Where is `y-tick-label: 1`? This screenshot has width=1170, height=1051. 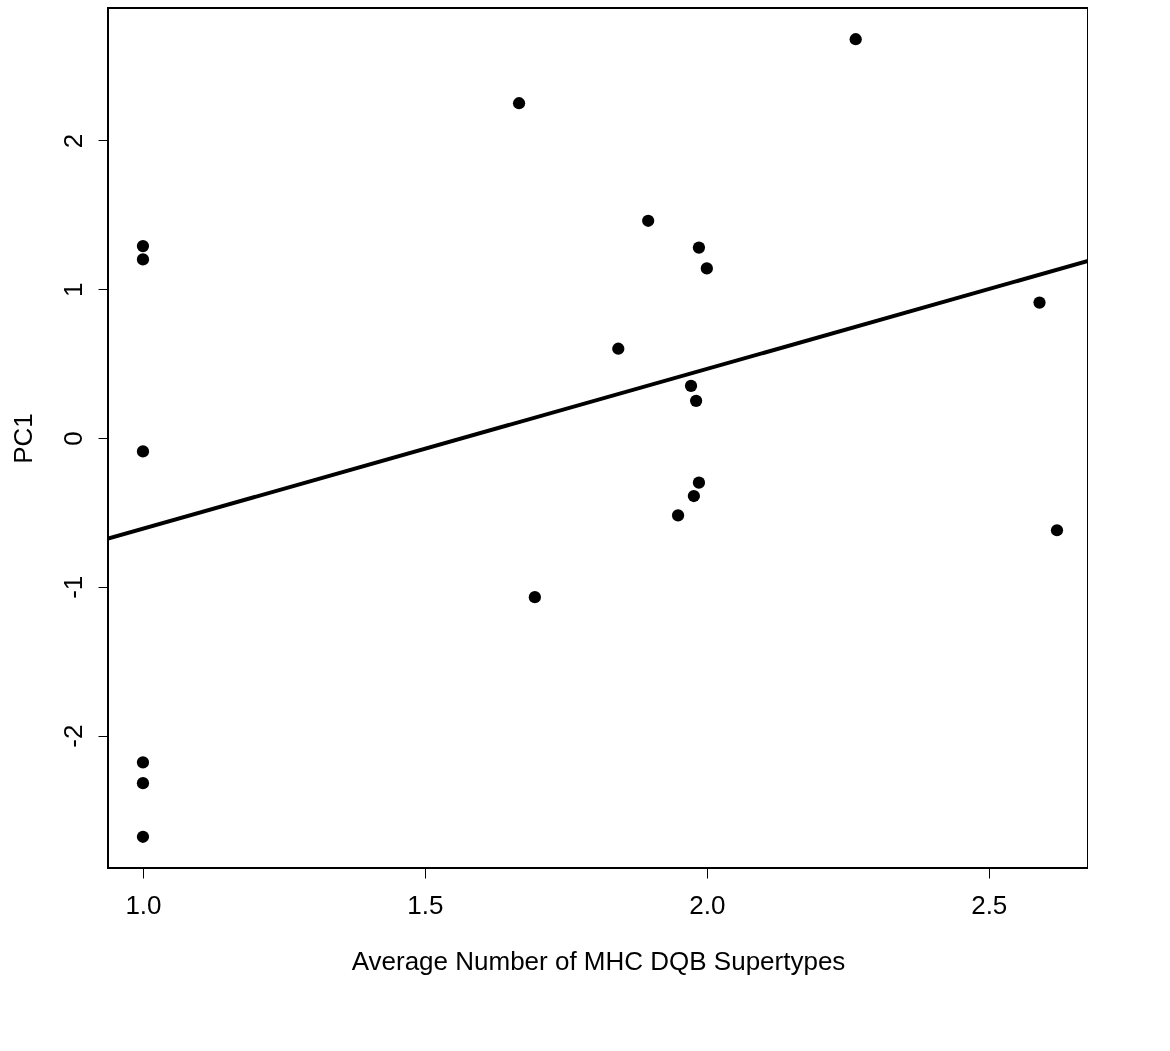
y-tick-label: 1 is located at coordinates (72, 289).